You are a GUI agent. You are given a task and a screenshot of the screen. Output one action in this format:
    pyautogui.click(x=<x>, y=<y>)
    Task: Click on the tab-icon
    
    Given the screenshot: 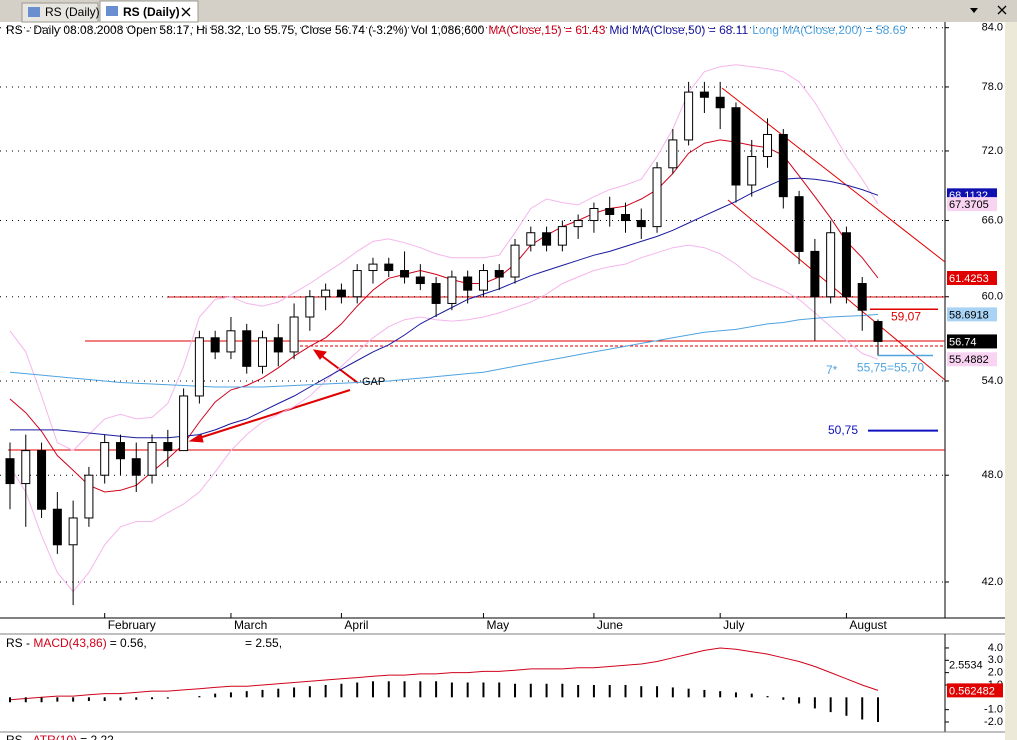 What is the action you would take?
    pyautogui.click(x=112, y=11)
    